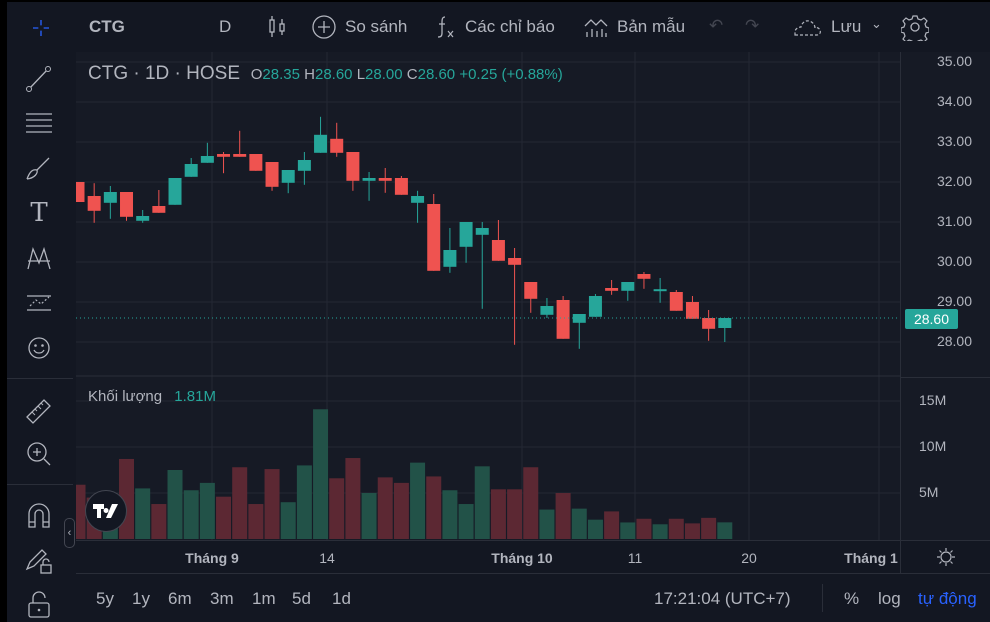  What do you see at coordinates (495, 27) in the screenshot?
I see `indicators-button: Các chỉ báo` at bounding box center [495, 27].